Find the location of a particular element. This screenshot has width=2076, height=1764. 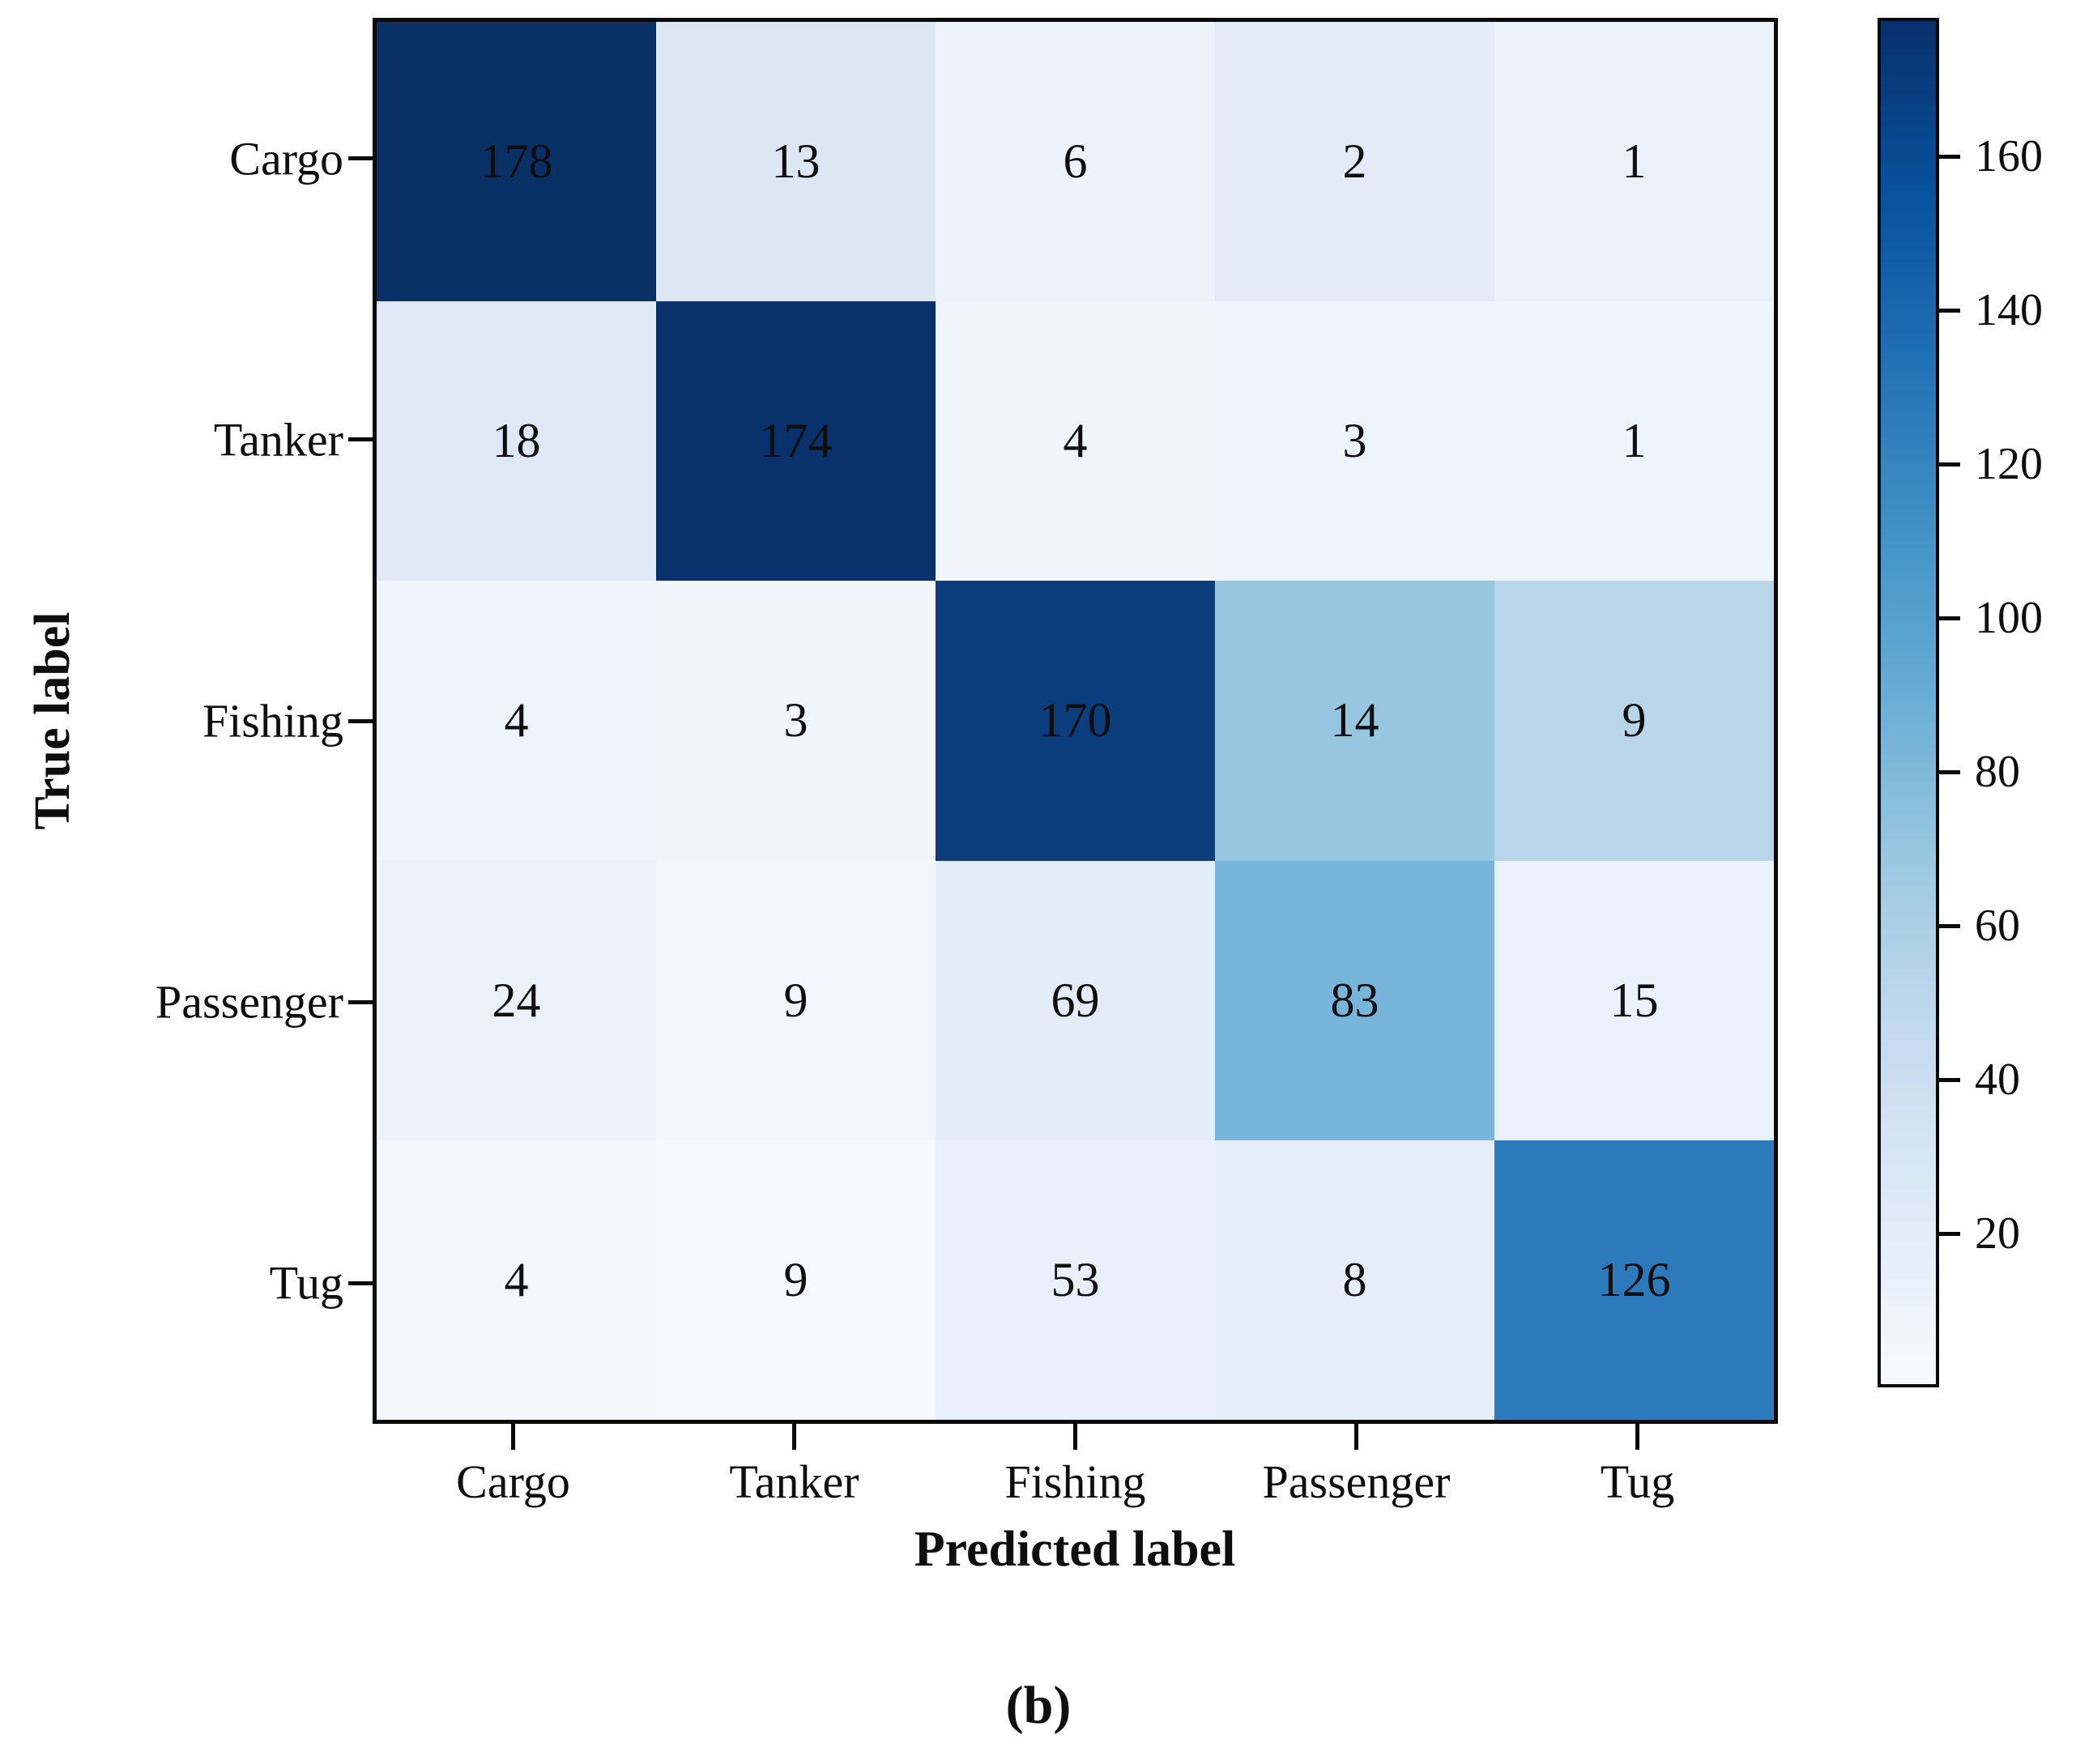

heatmap-cell: 15 is located at coordinates (1634, 1000).